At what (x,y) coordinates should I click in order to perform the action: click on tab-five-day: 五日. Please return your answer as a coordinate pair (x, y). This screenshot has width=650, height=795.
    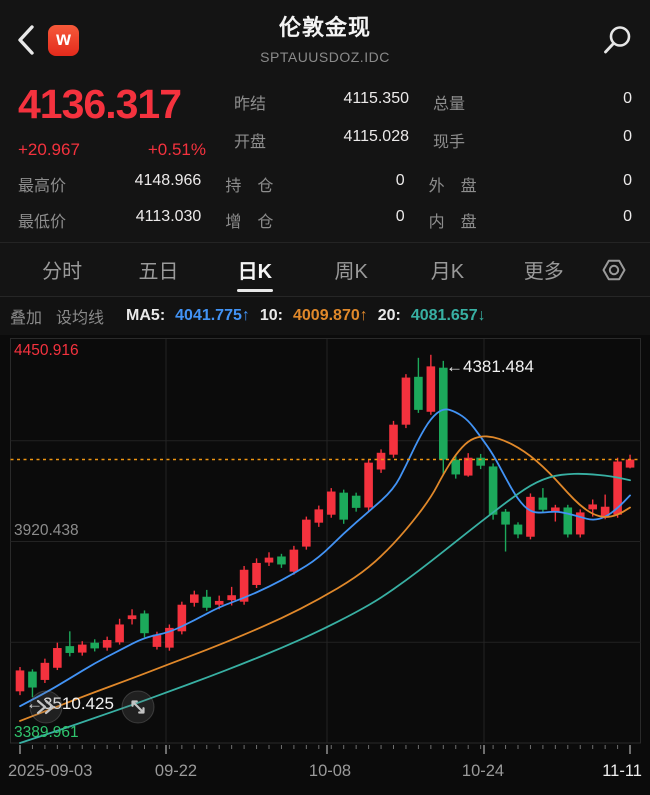
    Looking at the image, I should click on (158, 272).